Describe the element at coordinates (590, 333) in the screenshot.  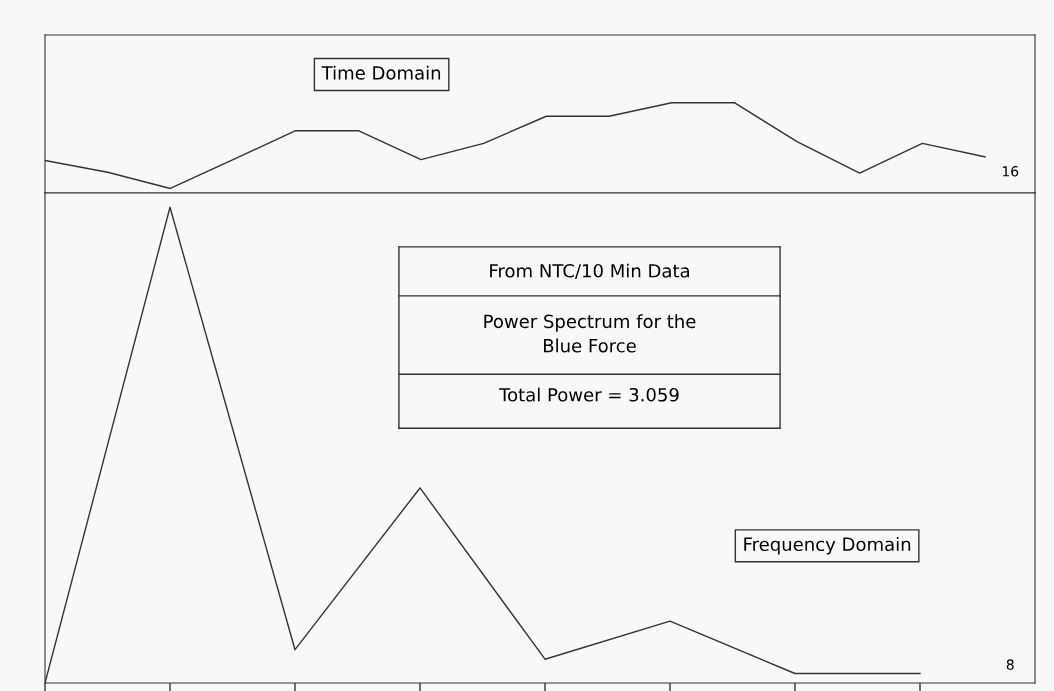
I see `annotation: Power Spectrum for the Blue Force` at that location.